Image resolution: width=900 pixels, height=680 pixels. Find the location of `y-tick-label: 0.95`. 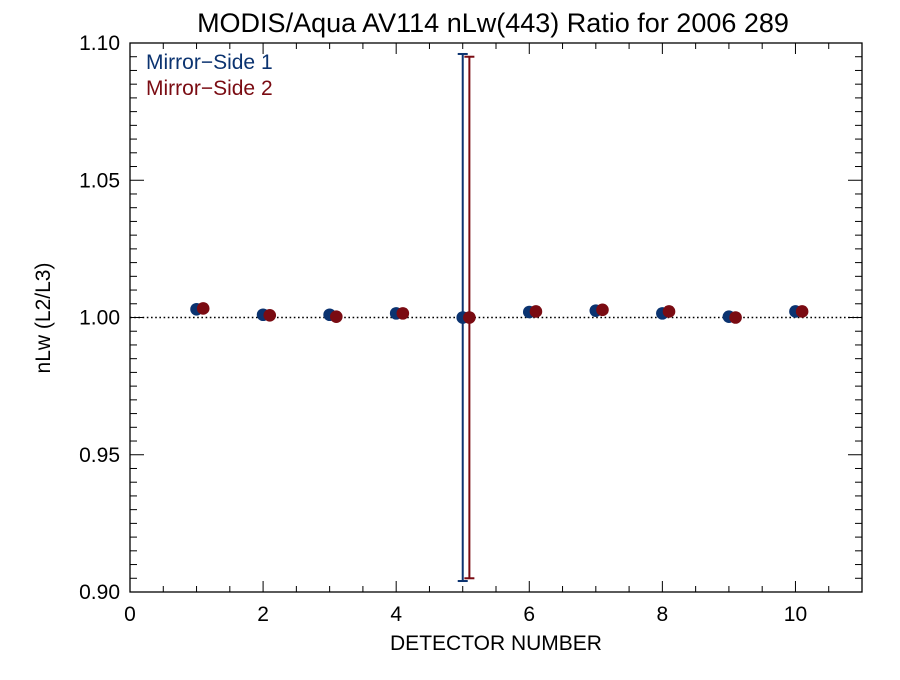

y-tick-label: 0.95 is located at coordinates (99, 455).